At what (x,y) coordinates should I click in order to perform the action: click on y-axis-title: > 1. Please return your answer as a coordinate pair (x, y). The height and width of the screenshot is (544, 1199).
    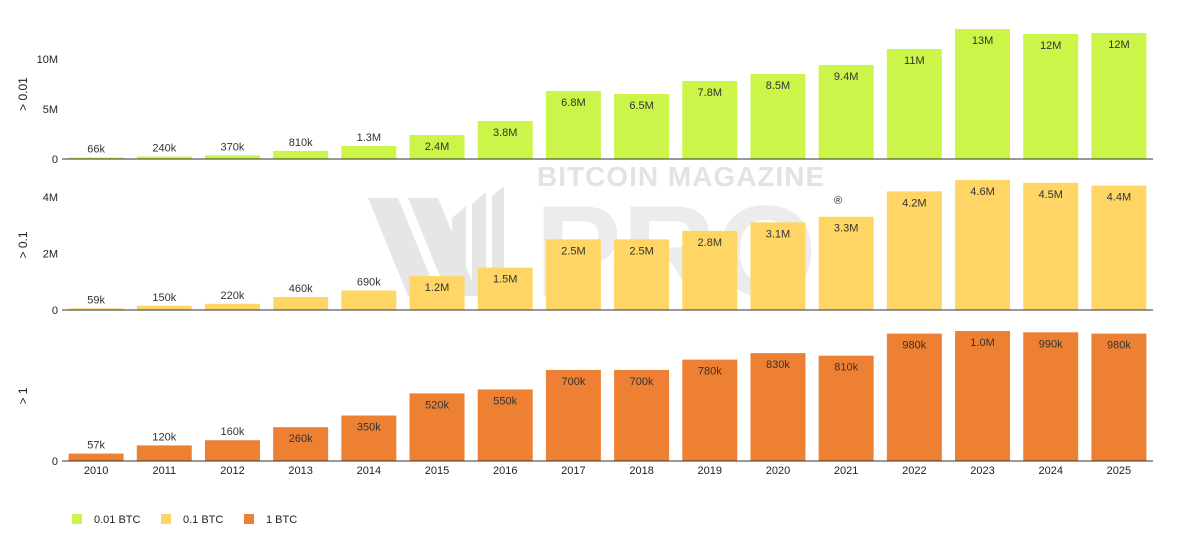
    Looking at the image, I should click on (23, 395).